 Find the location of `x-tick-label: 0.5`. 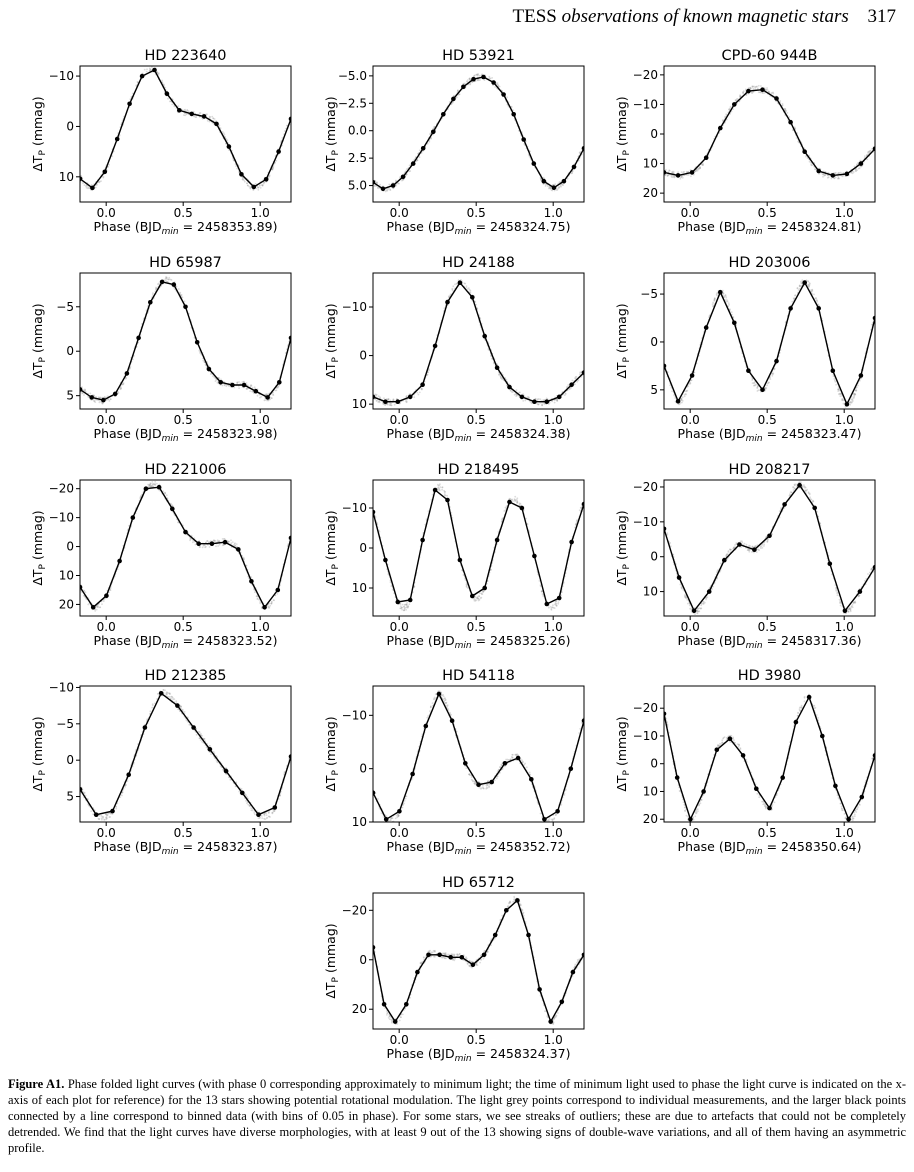

x-tick-label: 0.5 is located at coordinates (183, 420).